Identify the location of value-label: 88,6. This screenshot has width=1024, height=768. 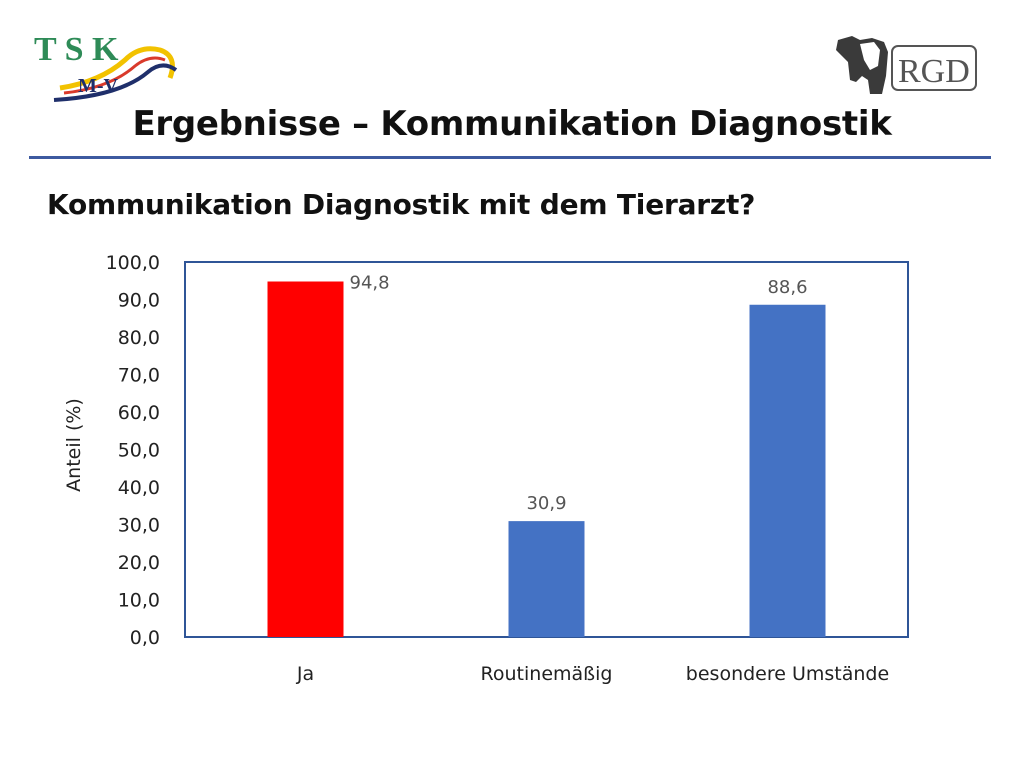
(787, 287).